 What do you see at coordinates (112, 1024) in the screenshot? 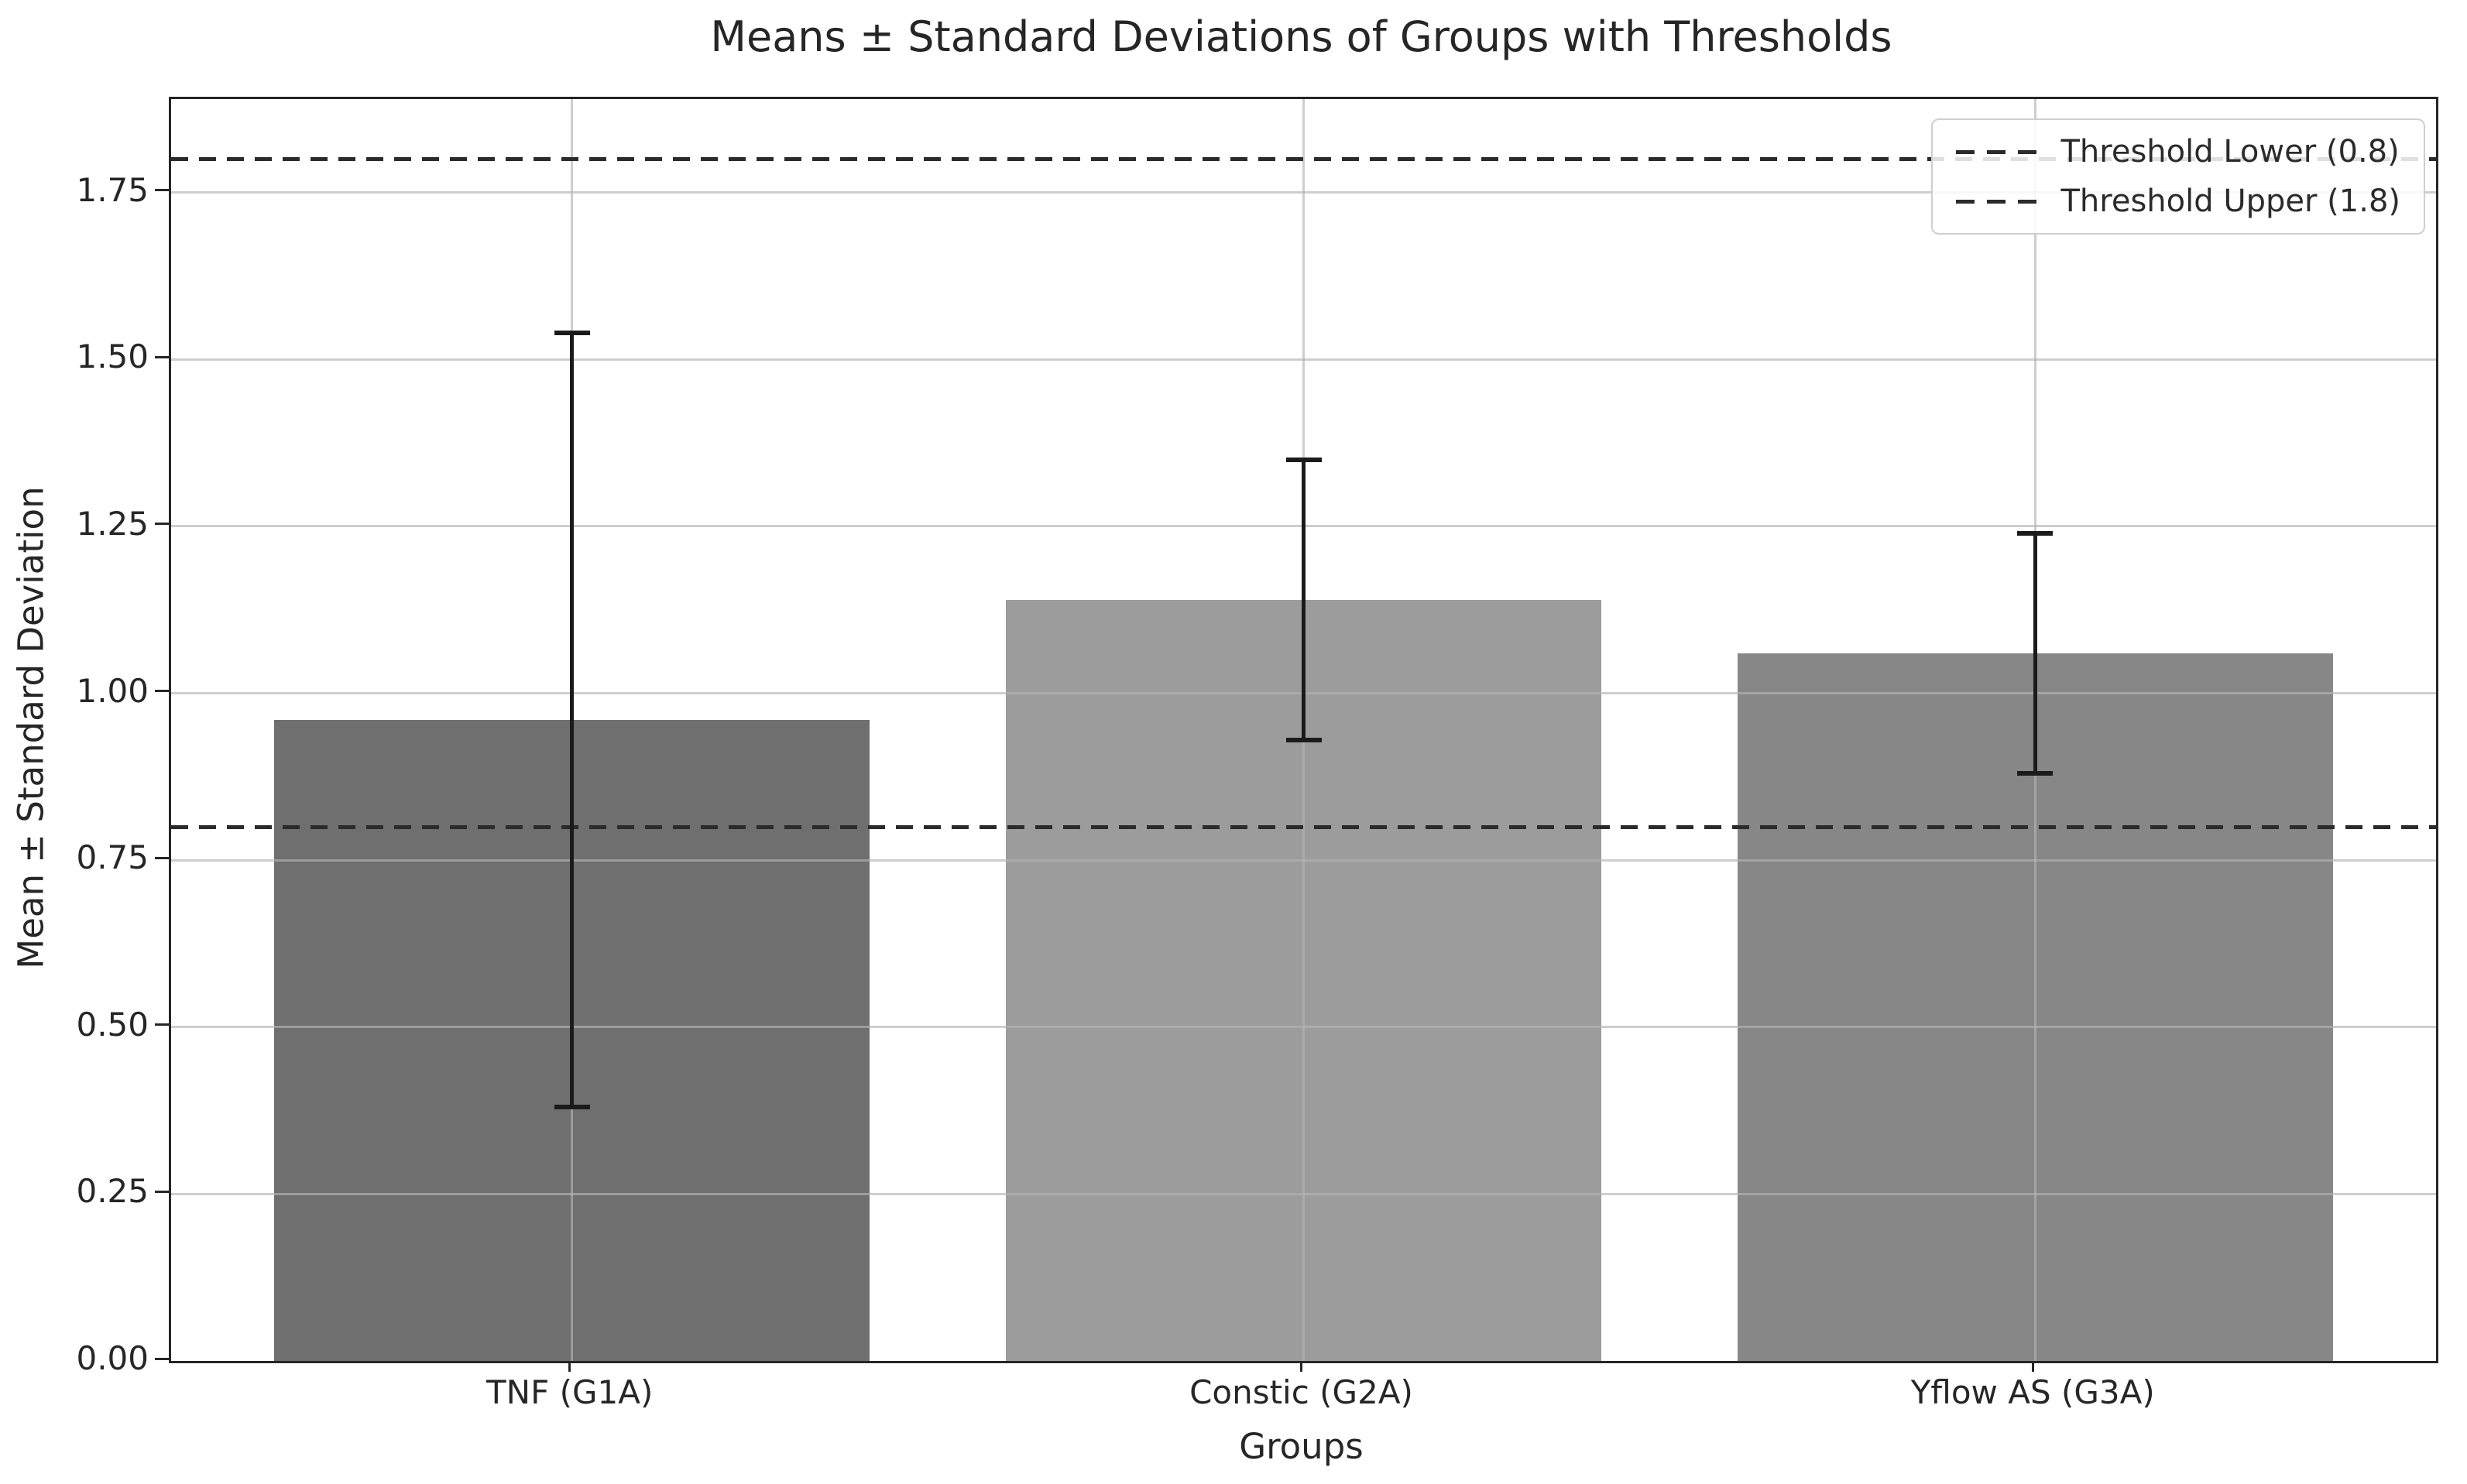
I see `y-tick-label: 0.50` at bounding box center [112, 1024].